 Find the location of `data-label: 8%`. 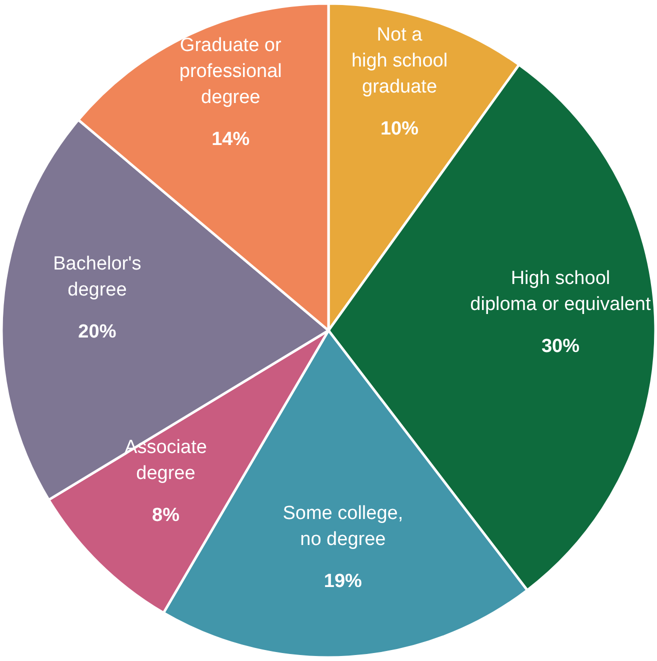

data-label: 8% is located at coordinates (166, 515).